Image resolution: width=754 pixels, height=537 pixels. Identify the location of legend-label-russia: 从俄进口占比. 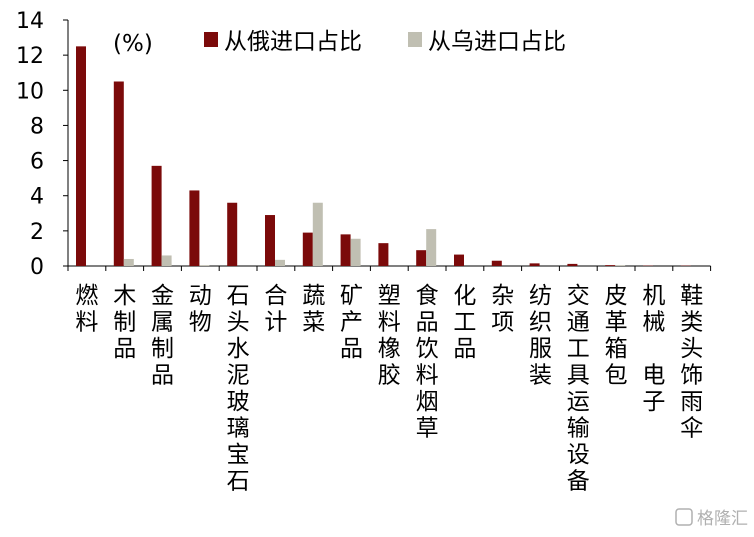
(293, 42).